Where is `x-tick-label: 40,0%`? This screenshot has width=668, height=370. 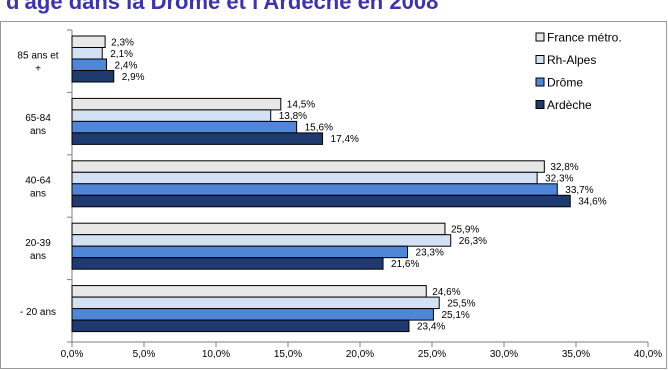 x-tick-label: 40,0% is located at coordinates (648, 354).